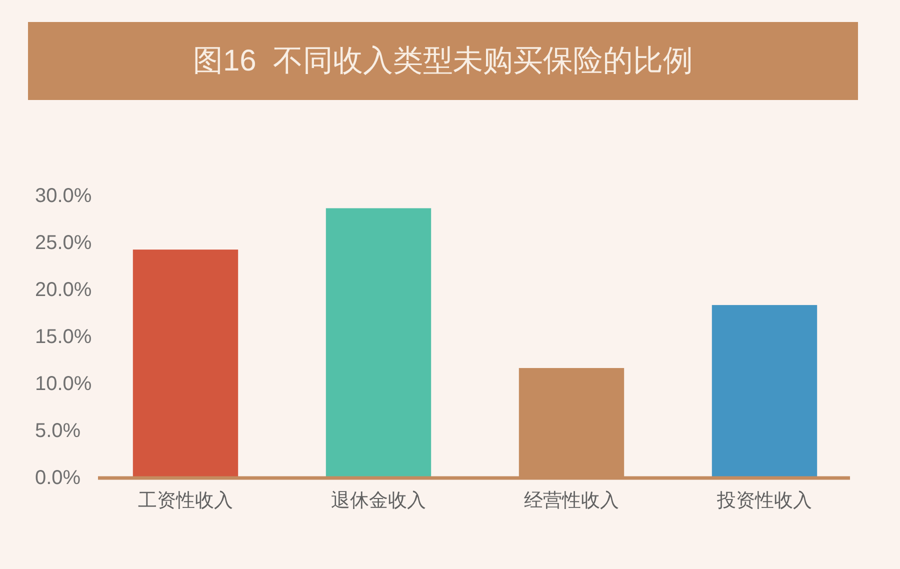 This screenshot has height=569, width=900. What do you see at coordinates (443, 61) in the screenshot?
I see `chart-title: 图16 不同收入类型未购买保险的比例` at bounding box center [443, 61].